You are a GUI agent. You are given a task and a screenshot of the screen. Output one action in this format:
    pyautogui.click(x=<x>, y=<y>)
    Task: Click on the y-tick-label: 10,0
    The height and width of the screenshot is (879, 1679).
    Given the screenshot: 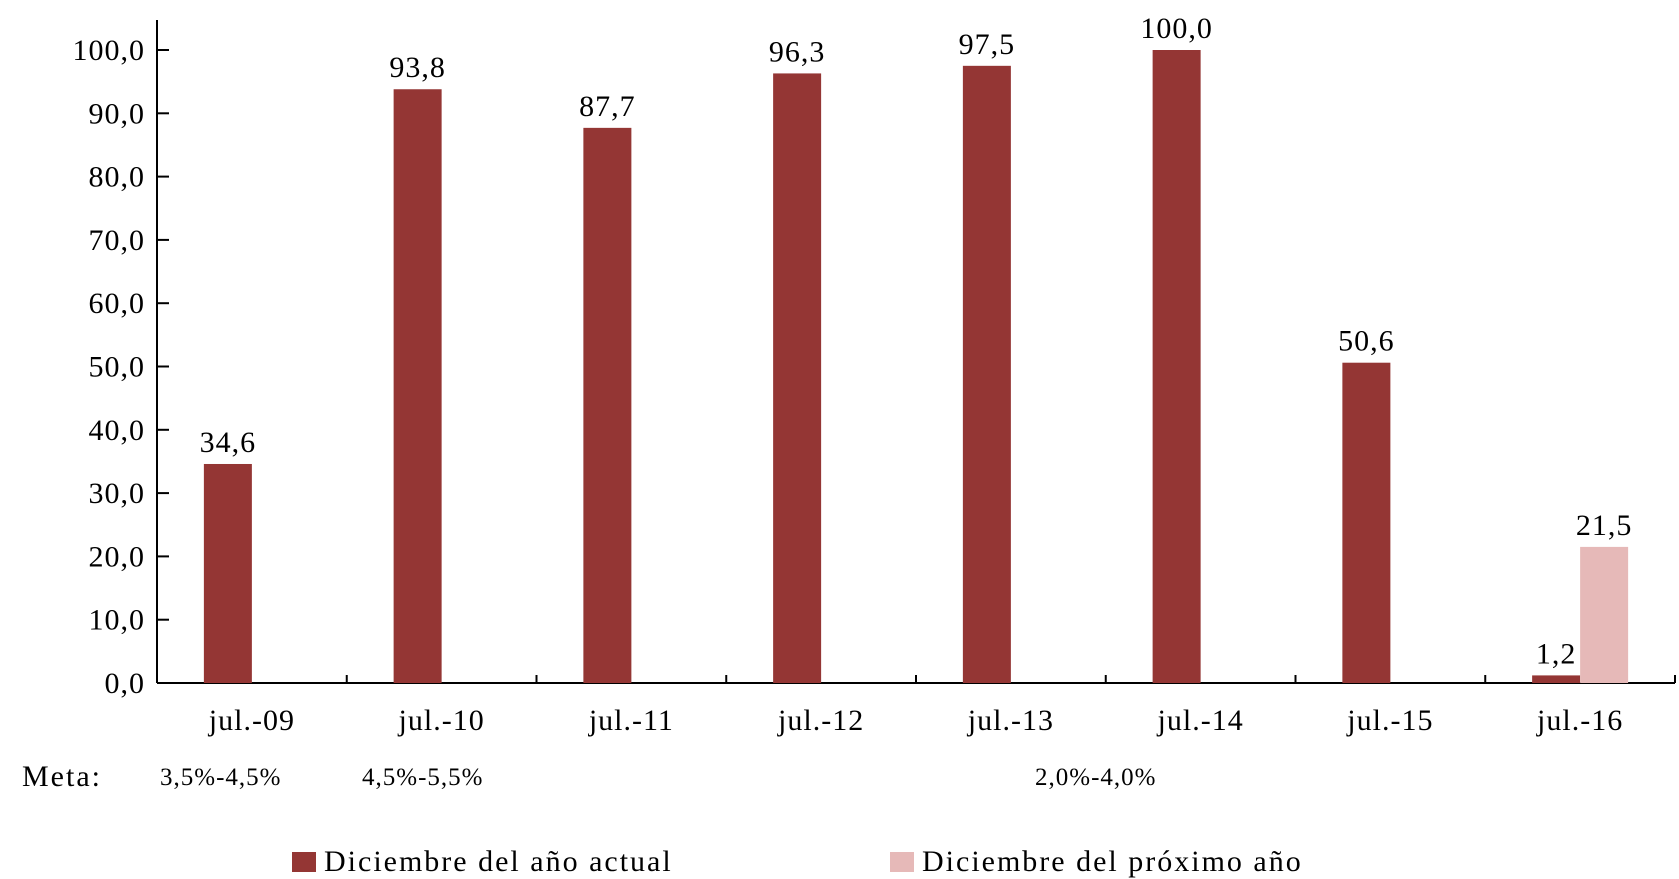 What is the action you would take?
    pyautogui.click(x=117, y=620)
    